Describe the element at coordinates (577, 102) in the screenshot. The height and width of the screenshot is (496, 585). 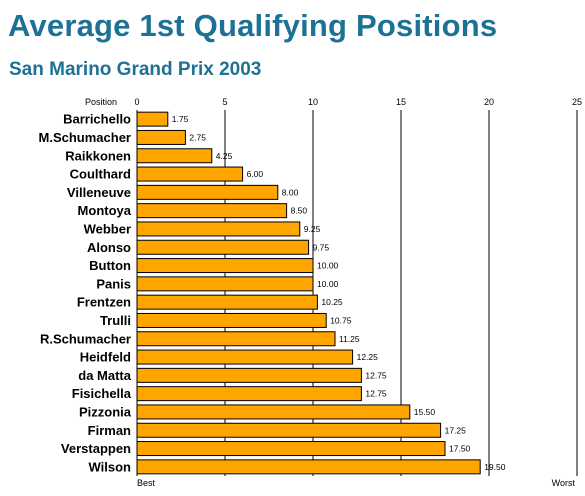
I see `x-tick-label-25: 25` at that location.